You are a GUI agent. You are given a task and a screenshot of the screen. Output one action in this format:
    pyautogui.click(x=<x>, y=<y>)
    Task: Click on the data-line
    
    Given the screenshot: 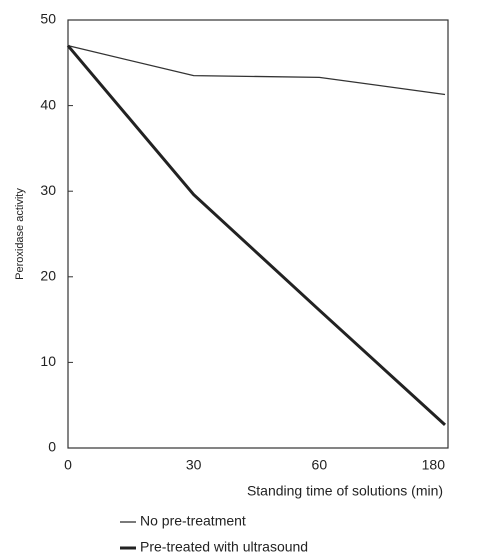 What is the action you would take?
    pyautogui.click(x=256, y=70)
    